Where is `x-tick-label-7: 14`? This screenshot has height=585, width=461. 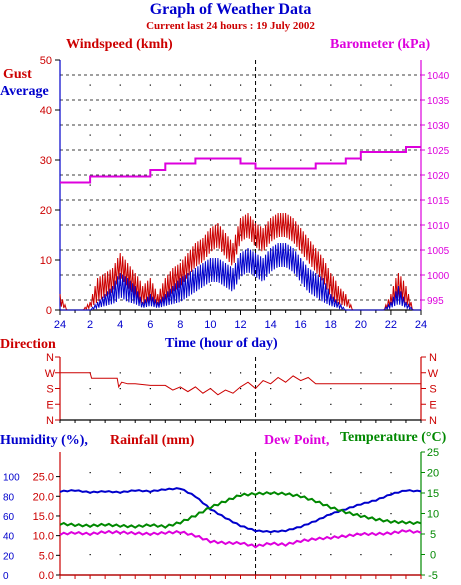
x-tick-label-7: 14 is located at coordinates (270, 325).